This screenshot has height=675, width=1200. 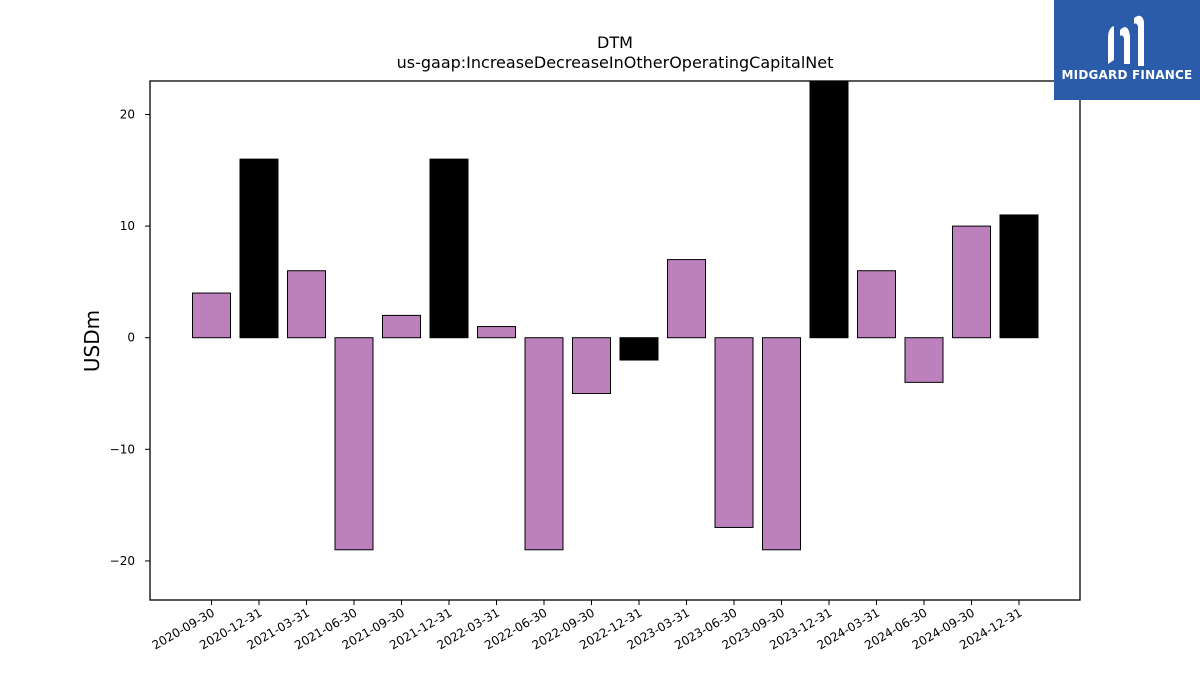 I want to click on y-axis: −20 −10 0 10 20, so click(x=130, y=337).